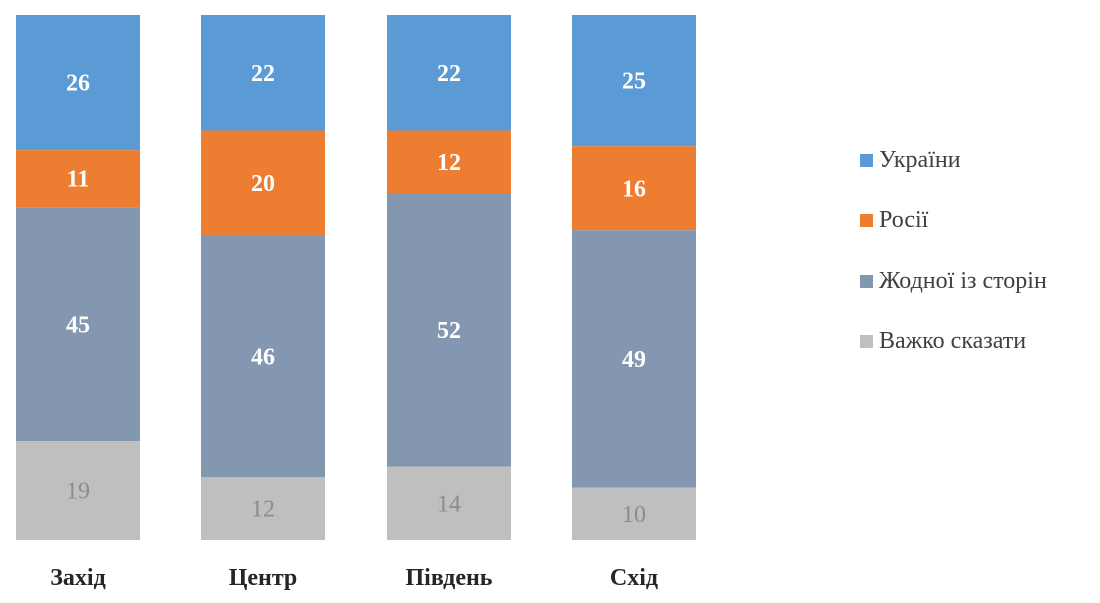 The width and height of the screenshot is (1100, 603). I want to click on data-label: 20, so click(263, 184).